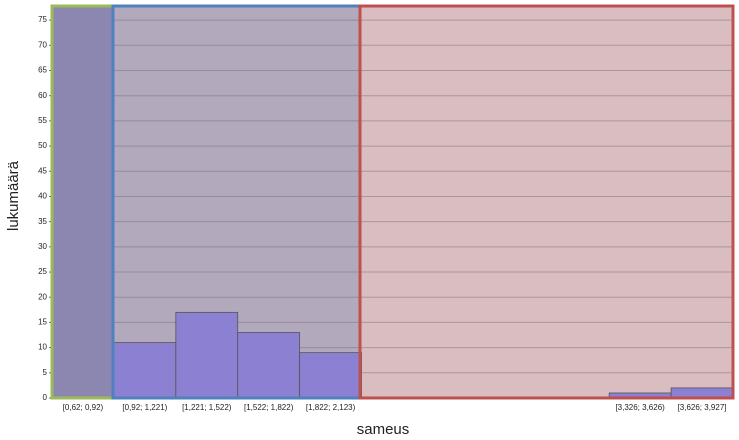 Image resolution: width=739 pixels, height=440 pixels. Describe the element at coordinates (702, 407) in the screenshot. I see `x-tick-label: [3,626; 3,927]` at that location.